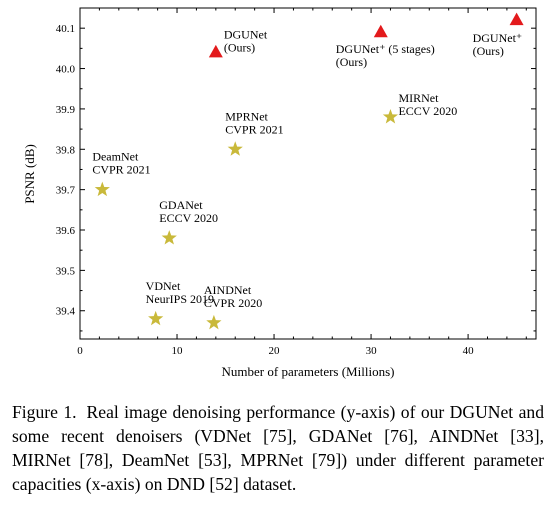 This screenshot has height=505, width=554. I want to click on point-label: DGUNet⁺ (5 stages), so click(385, 49).